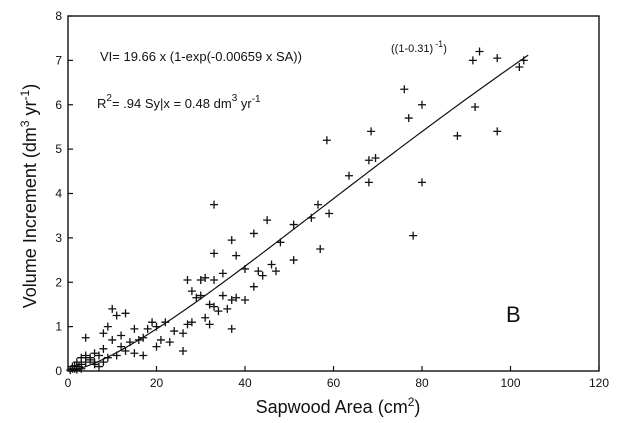 The width and height of the screenshot is (619, 423). I want to click on y-axis-title-superscript-2: -1, so click(25, 94).